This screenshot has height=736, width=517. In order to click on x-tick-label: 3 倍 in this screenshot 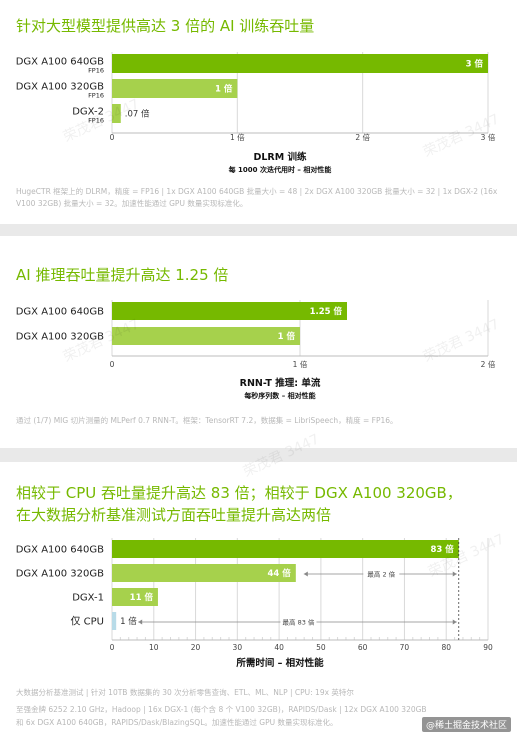, I will do `click(488, 137)`.